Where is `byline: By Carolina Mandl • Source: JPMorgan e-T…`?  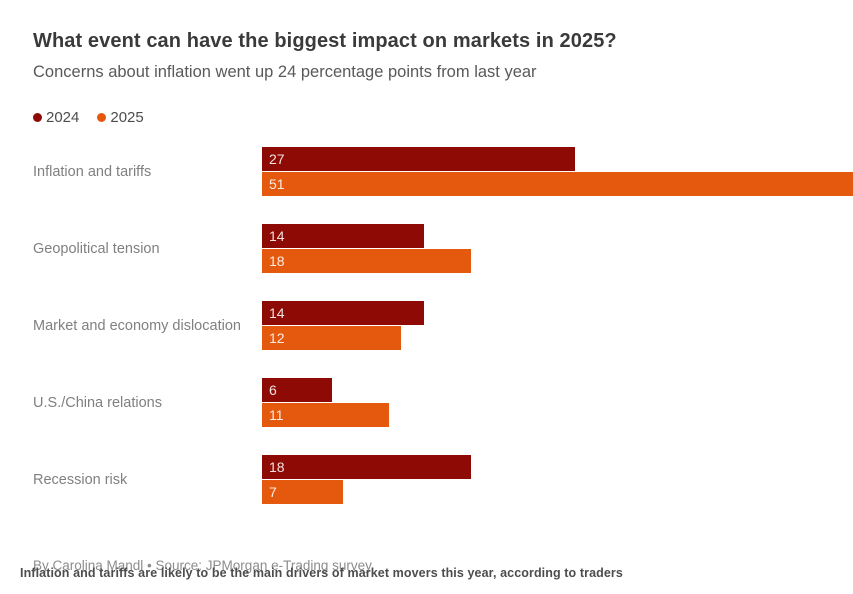
byline: By Carolina Mandl • Source: JPMorgan e-T… is located at coordinates (202, 565).